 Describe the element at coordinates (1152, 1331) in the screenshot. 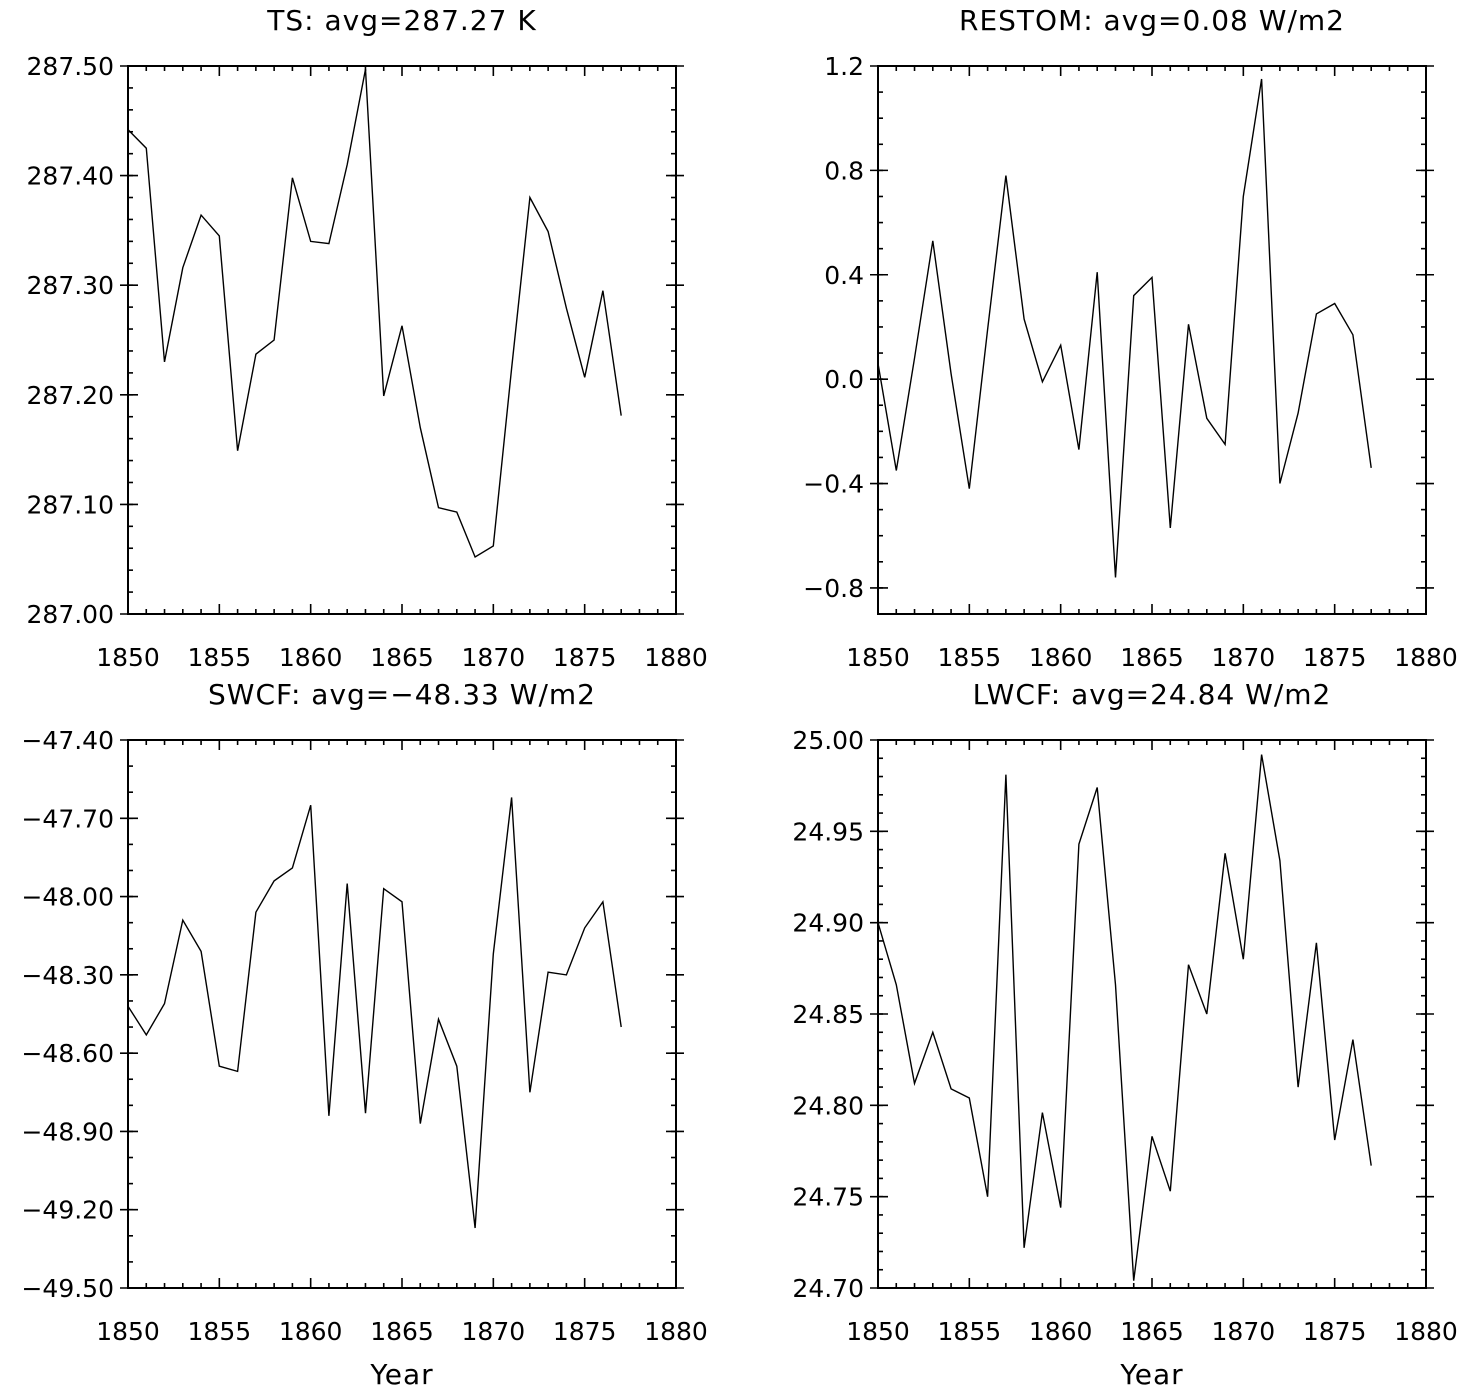

I see `lwcf-x-tick-label: 1865` at that location.